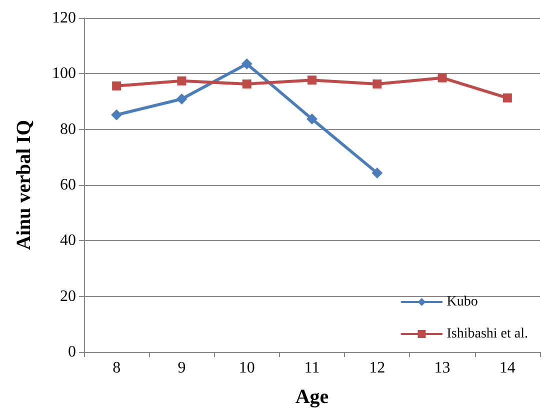 The width and height of the screenshot is (545, 412). What do you see at coordinates (462, 302) in the screenshot?
I see `legend-label: Kubo` at bounding box center [462, 302].